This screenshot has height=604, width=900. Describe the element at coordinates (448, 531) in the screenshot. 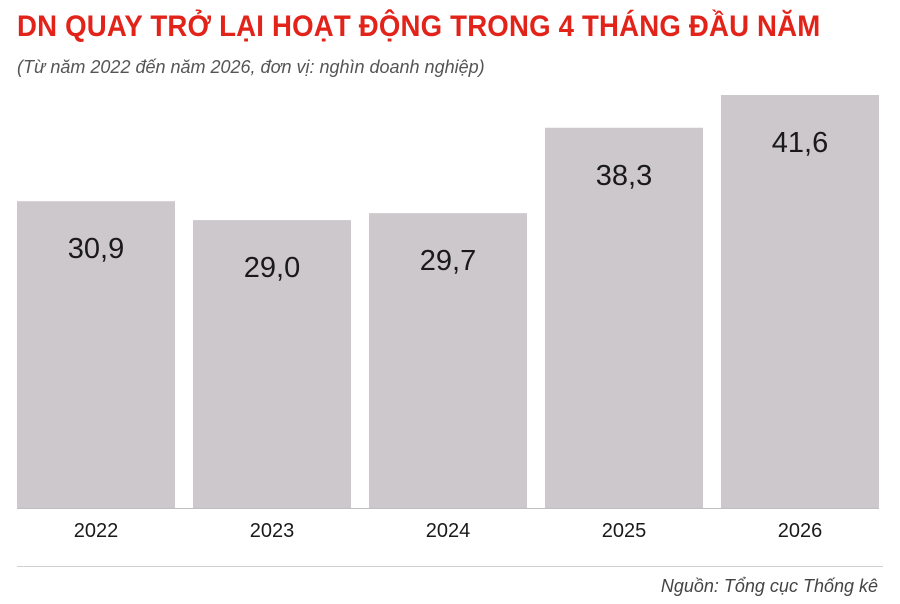

I see `x-tick-label-2024: 2024` at that location.